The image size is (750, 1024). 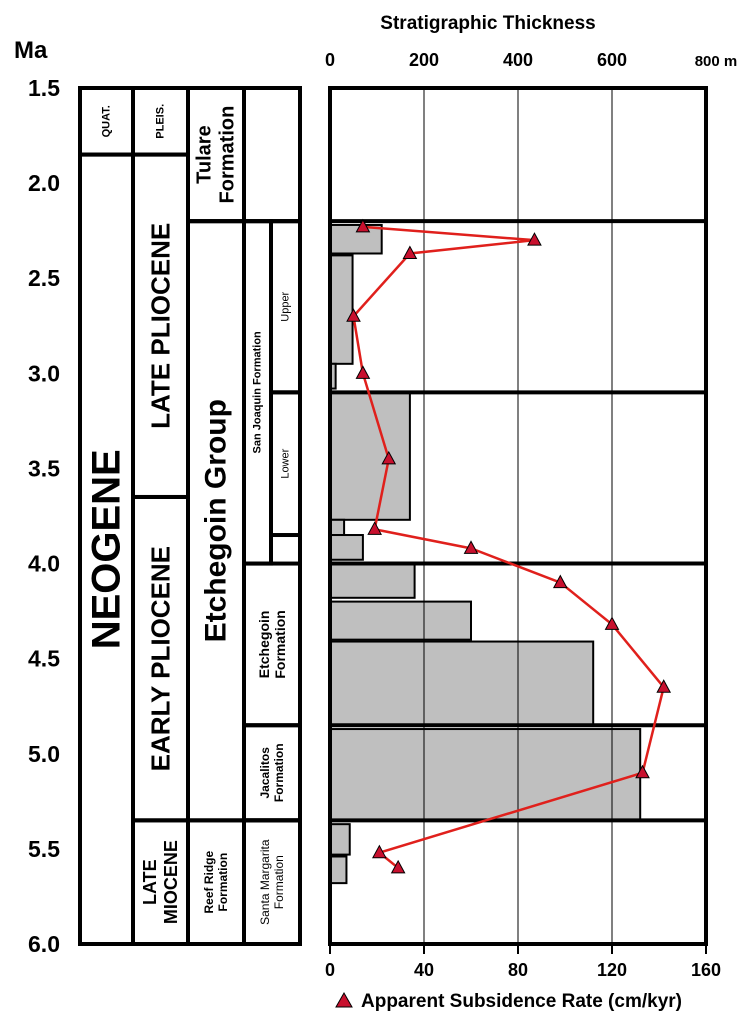 What do you see at coordinates (107, 549) in the screenshot?
I see `era-label-neogene: NEOGENE` at bounding box center [107, 549].